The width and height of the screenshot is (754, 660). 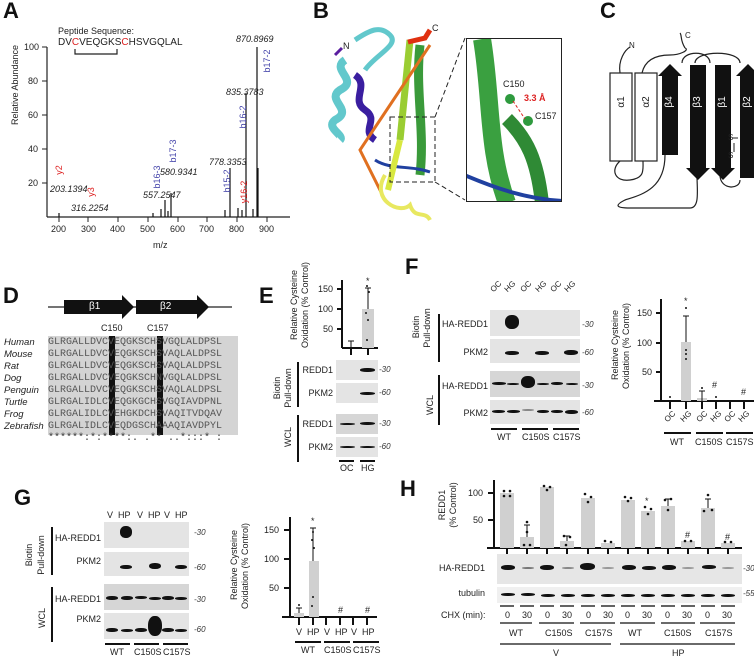 I want to click on g-chart-group: C150S, so click(x=338, y=650).